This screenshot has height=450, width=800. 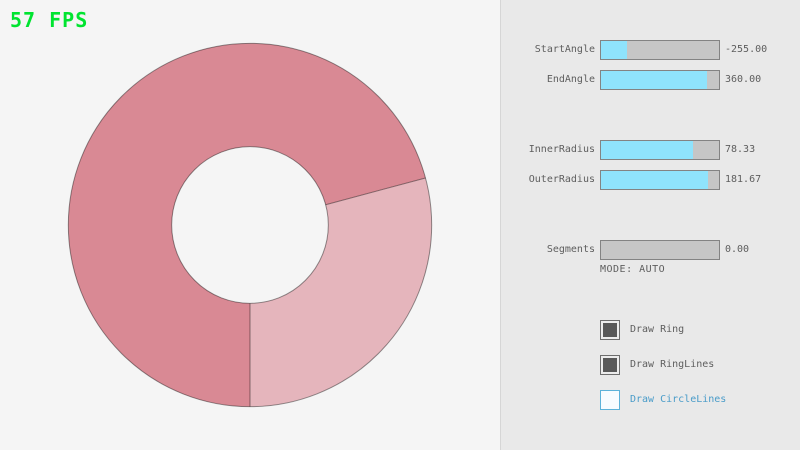 What do you see at coordinates (610, 400) in the screenshot?
I see `checkbox-draw-circlelines` at bounding box center [610, 400].